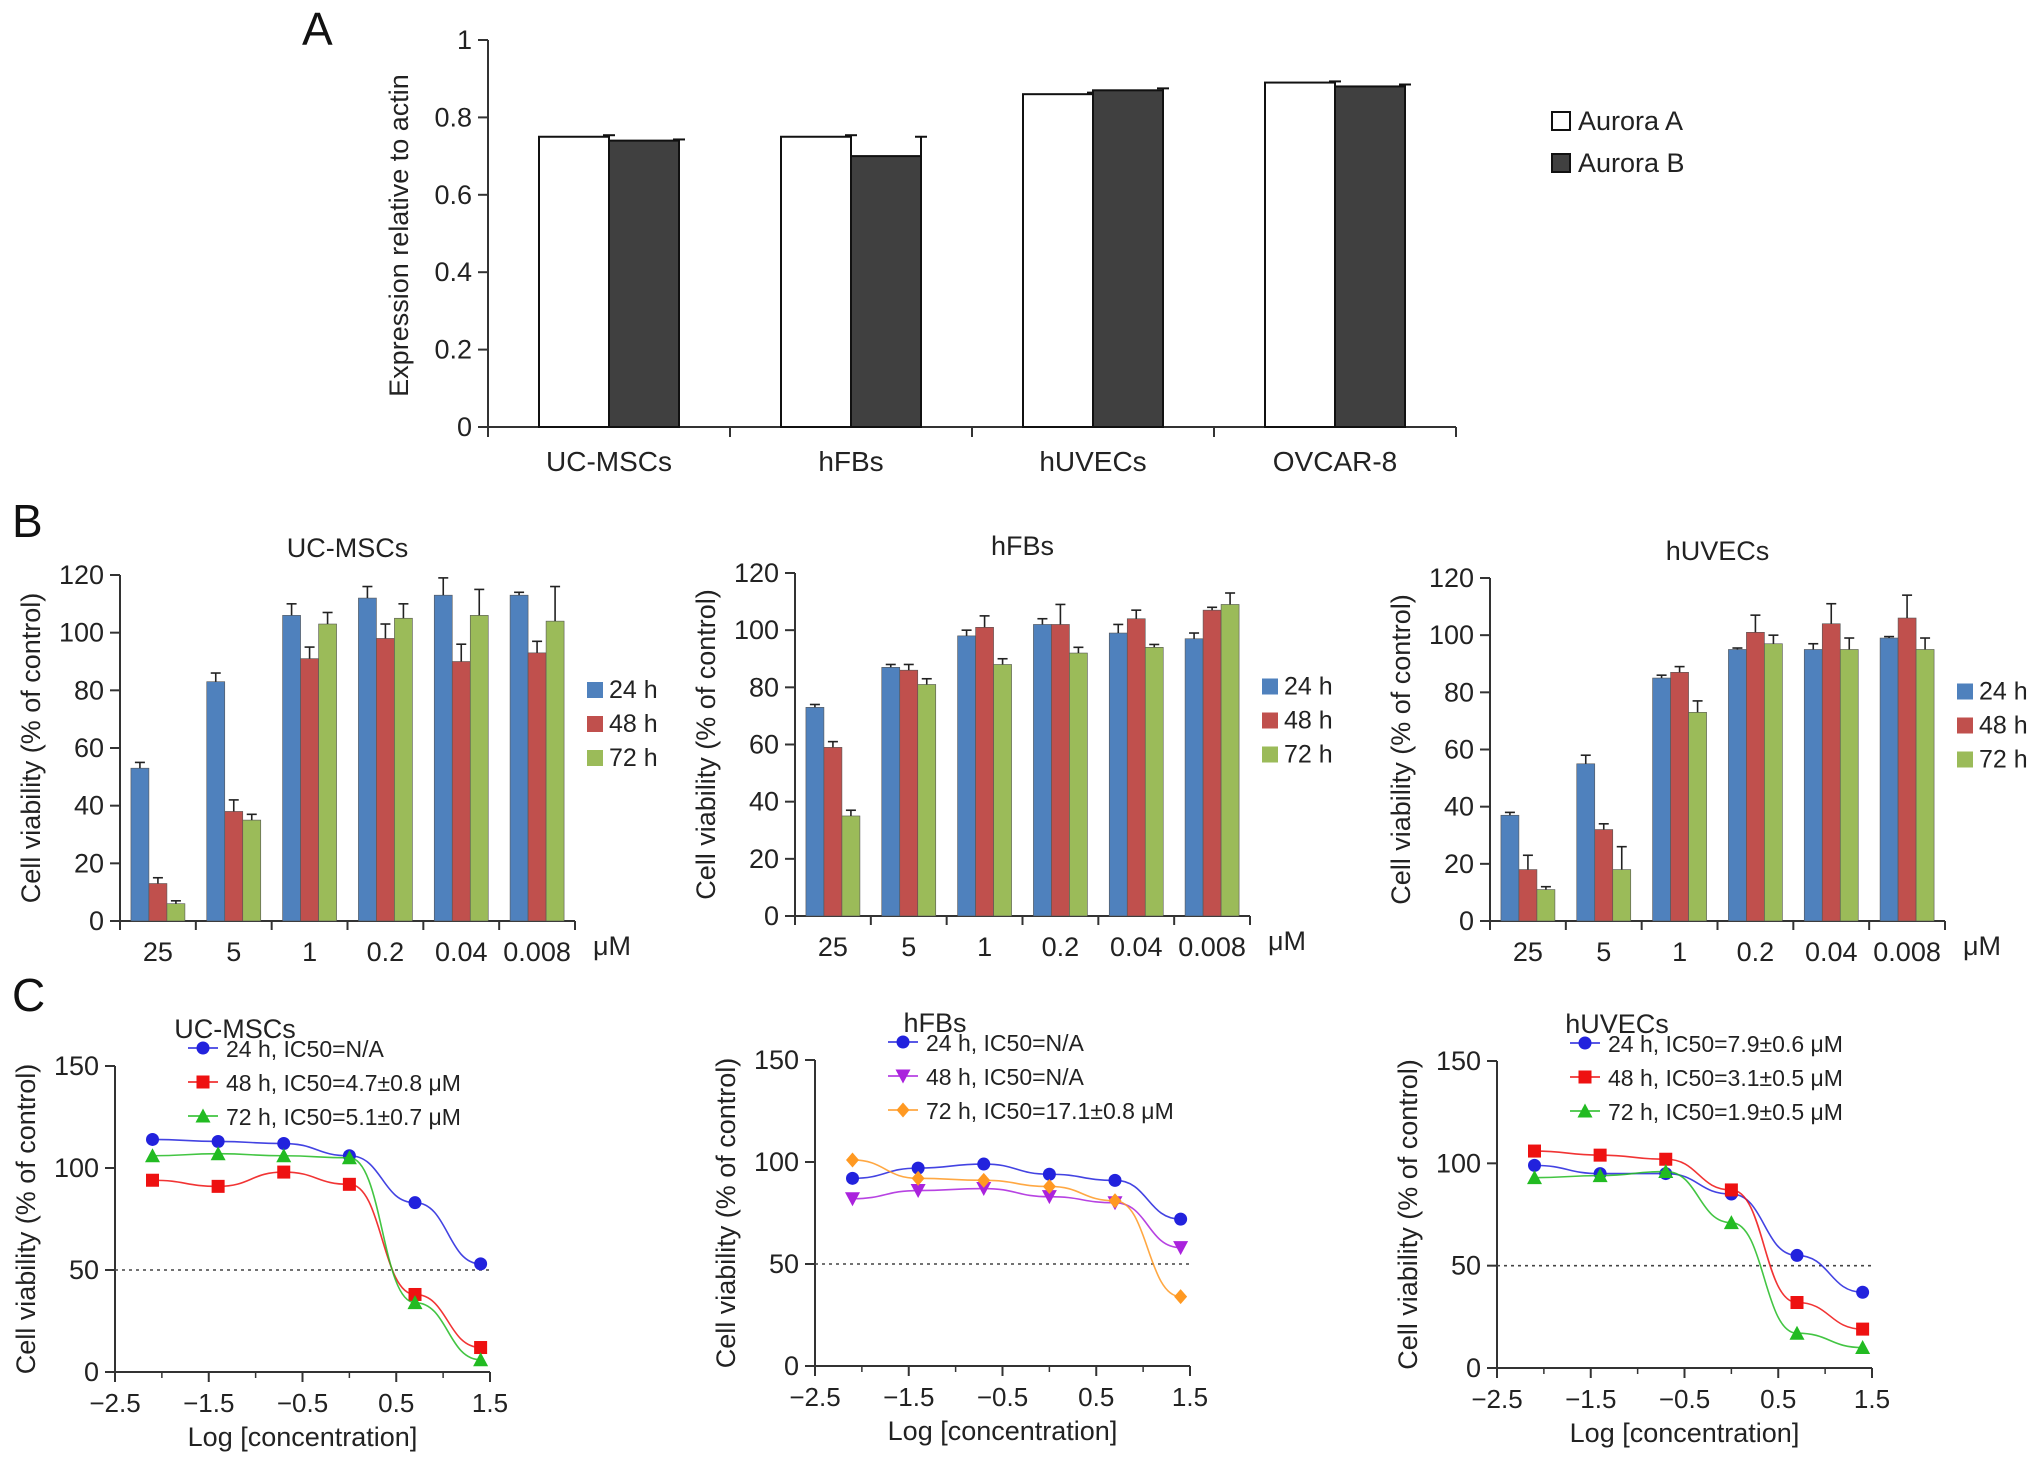 This screenshot has width=2032, height=1468. Describe the element at coordinates (114, 1403) in the screenshot. I see `chart-c1-xtick-label: −2.5` at that location.